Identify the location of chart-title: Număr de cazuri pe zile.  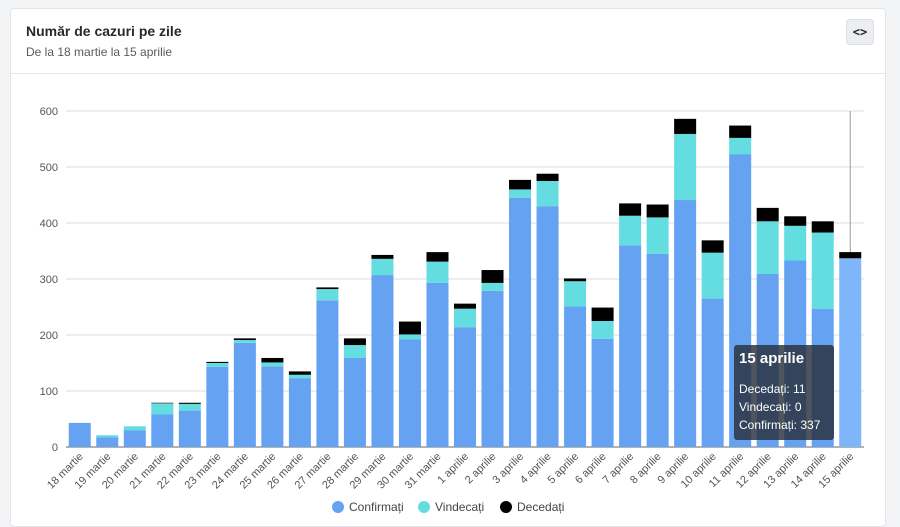
(104, 31).